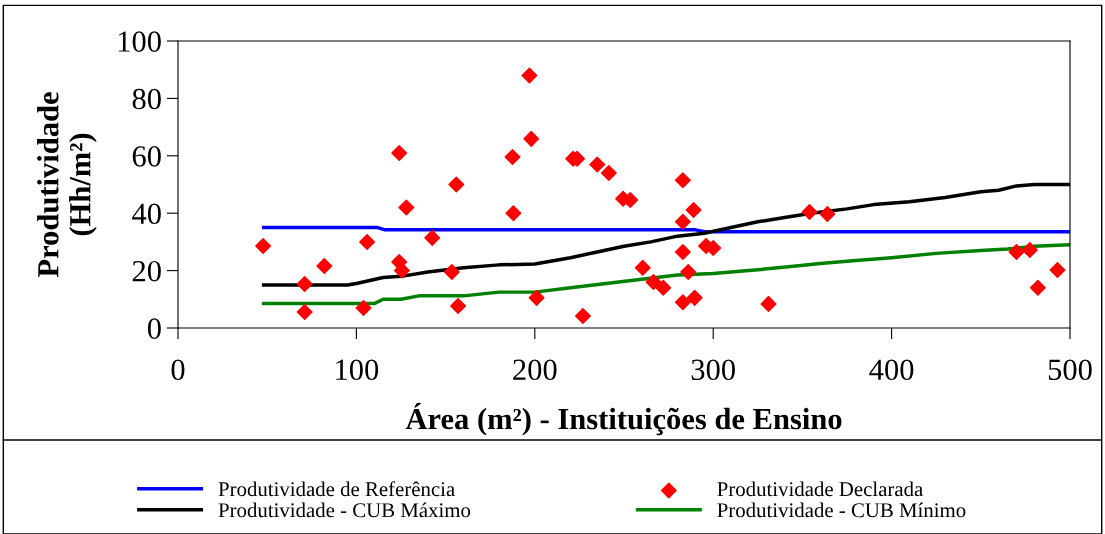 Image resolution: width=1105 pixels, height=534 pixels. I want to click on legend-label: Produtividade - CUB Mínimo, so click(841, 510).